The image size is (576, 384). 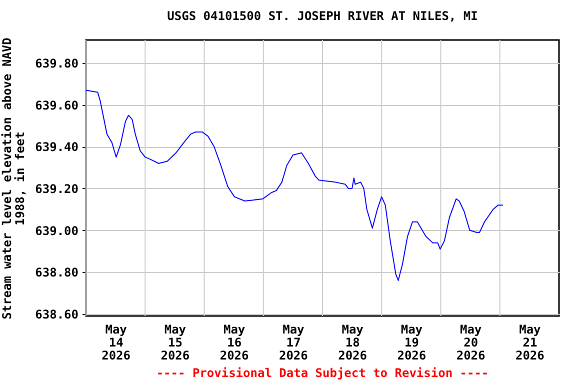 I want to click on chart-title: USGS 04101500 ST. JOSEPH RIVER AT NILES, MI, so click(x=322, y=16).